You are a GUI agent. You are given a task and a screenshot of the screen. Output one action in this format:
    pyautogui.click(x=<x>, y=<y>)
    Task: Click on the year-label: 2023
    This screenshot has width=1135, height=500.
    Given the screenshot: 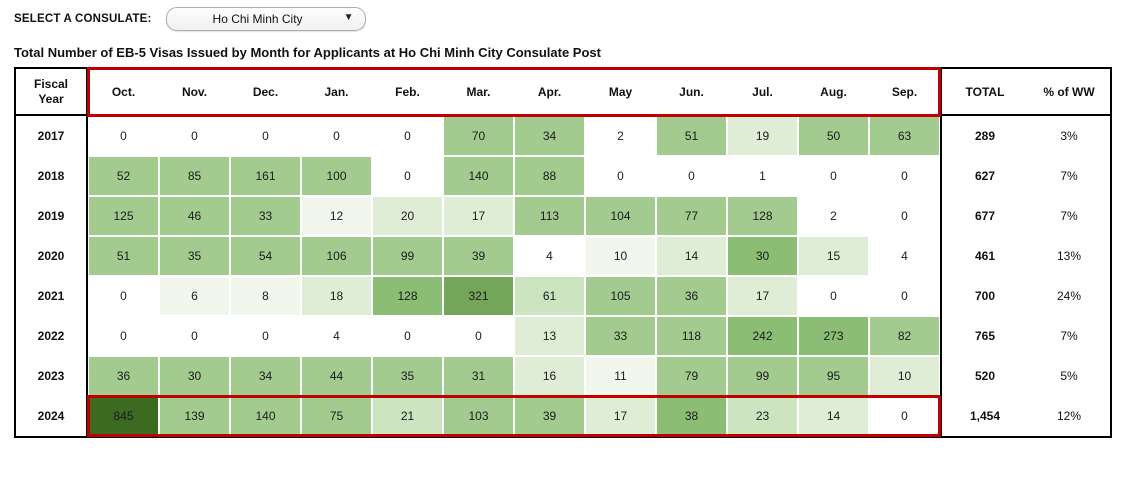 What is the action you would take?
    pyautogui.click(x=52, y=376)
    